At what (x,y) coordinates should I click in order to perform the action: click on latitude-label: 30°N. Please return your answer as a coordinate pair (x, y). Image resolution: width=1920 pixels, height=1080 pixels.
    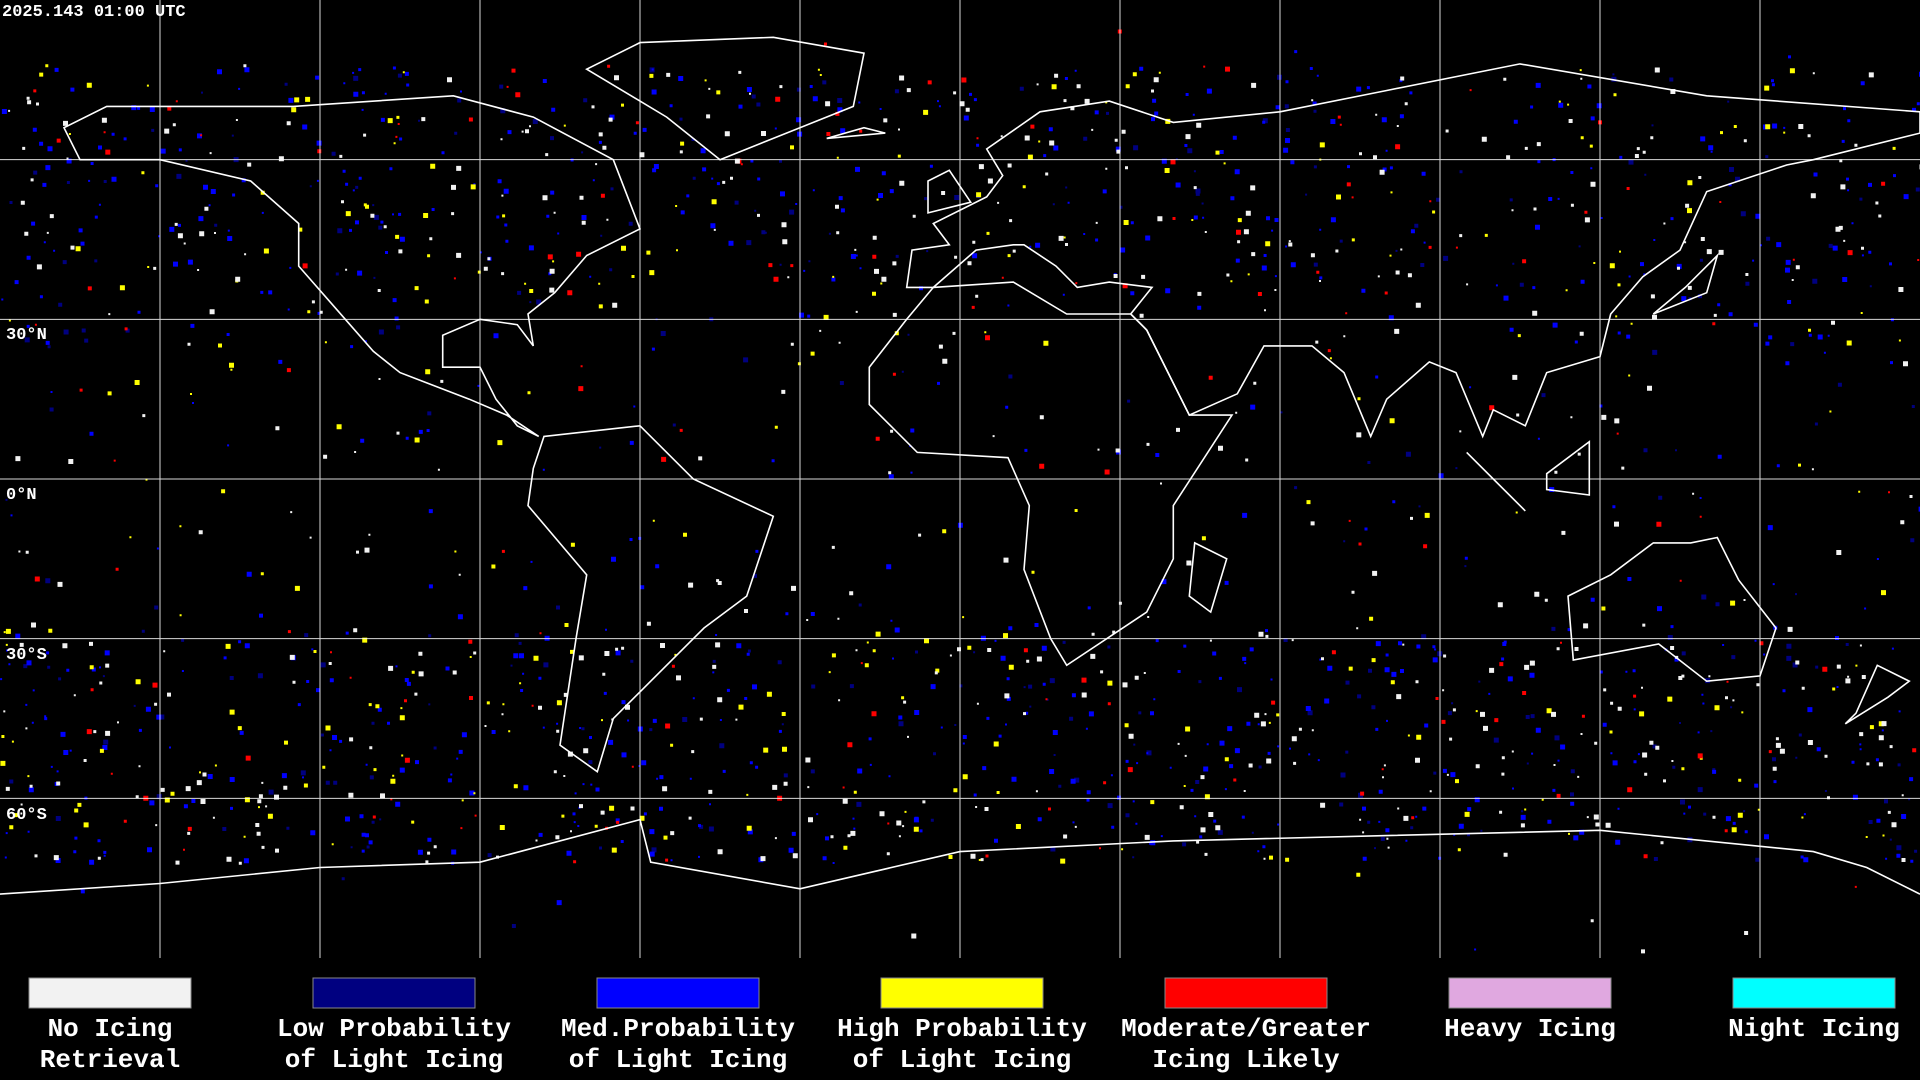
    Looking at the image, I should click on (26, 335).